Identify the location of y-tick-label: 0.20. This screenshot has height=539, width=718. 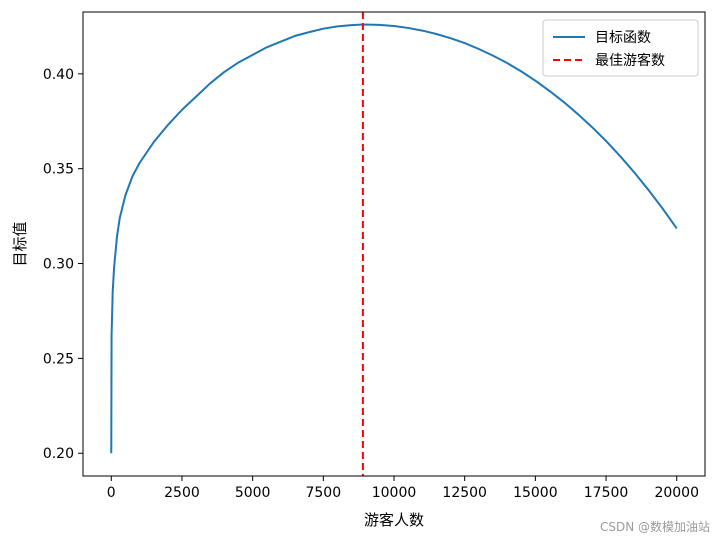
(58, 454).